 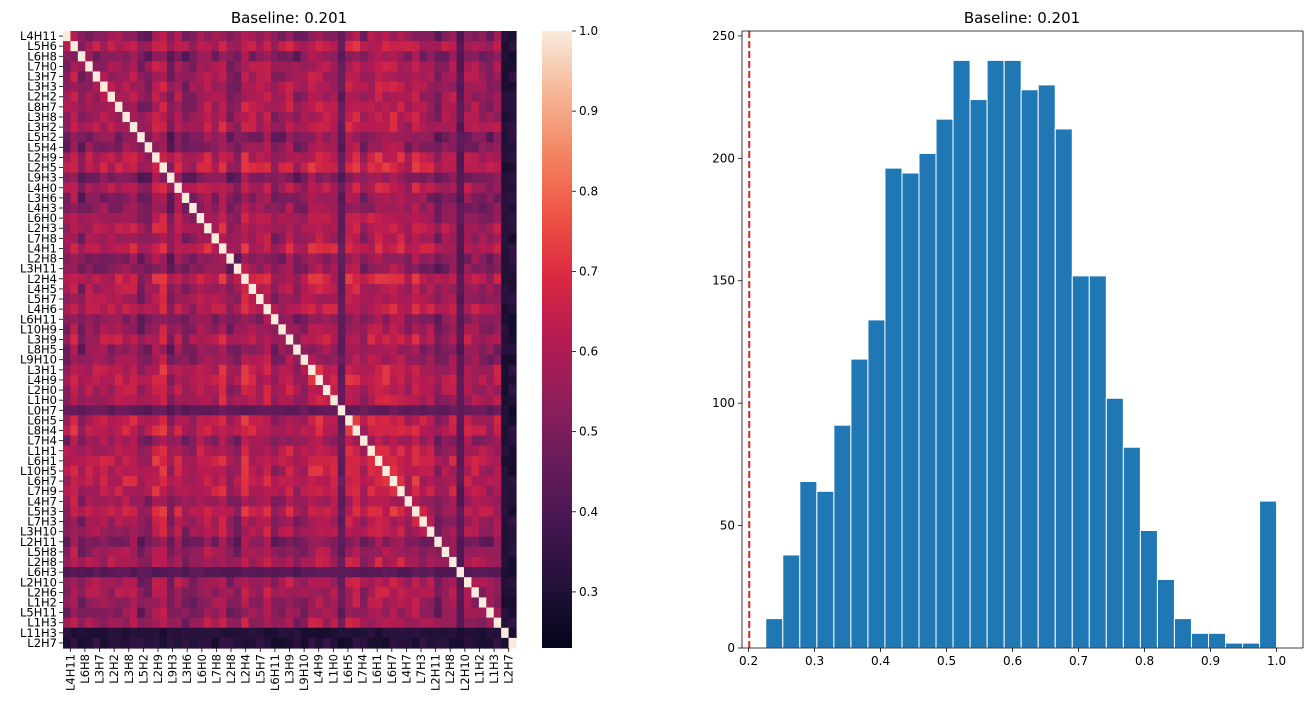 I want to click on heatmap-y-tick-label: L8H4, so click(x=42, y=431).